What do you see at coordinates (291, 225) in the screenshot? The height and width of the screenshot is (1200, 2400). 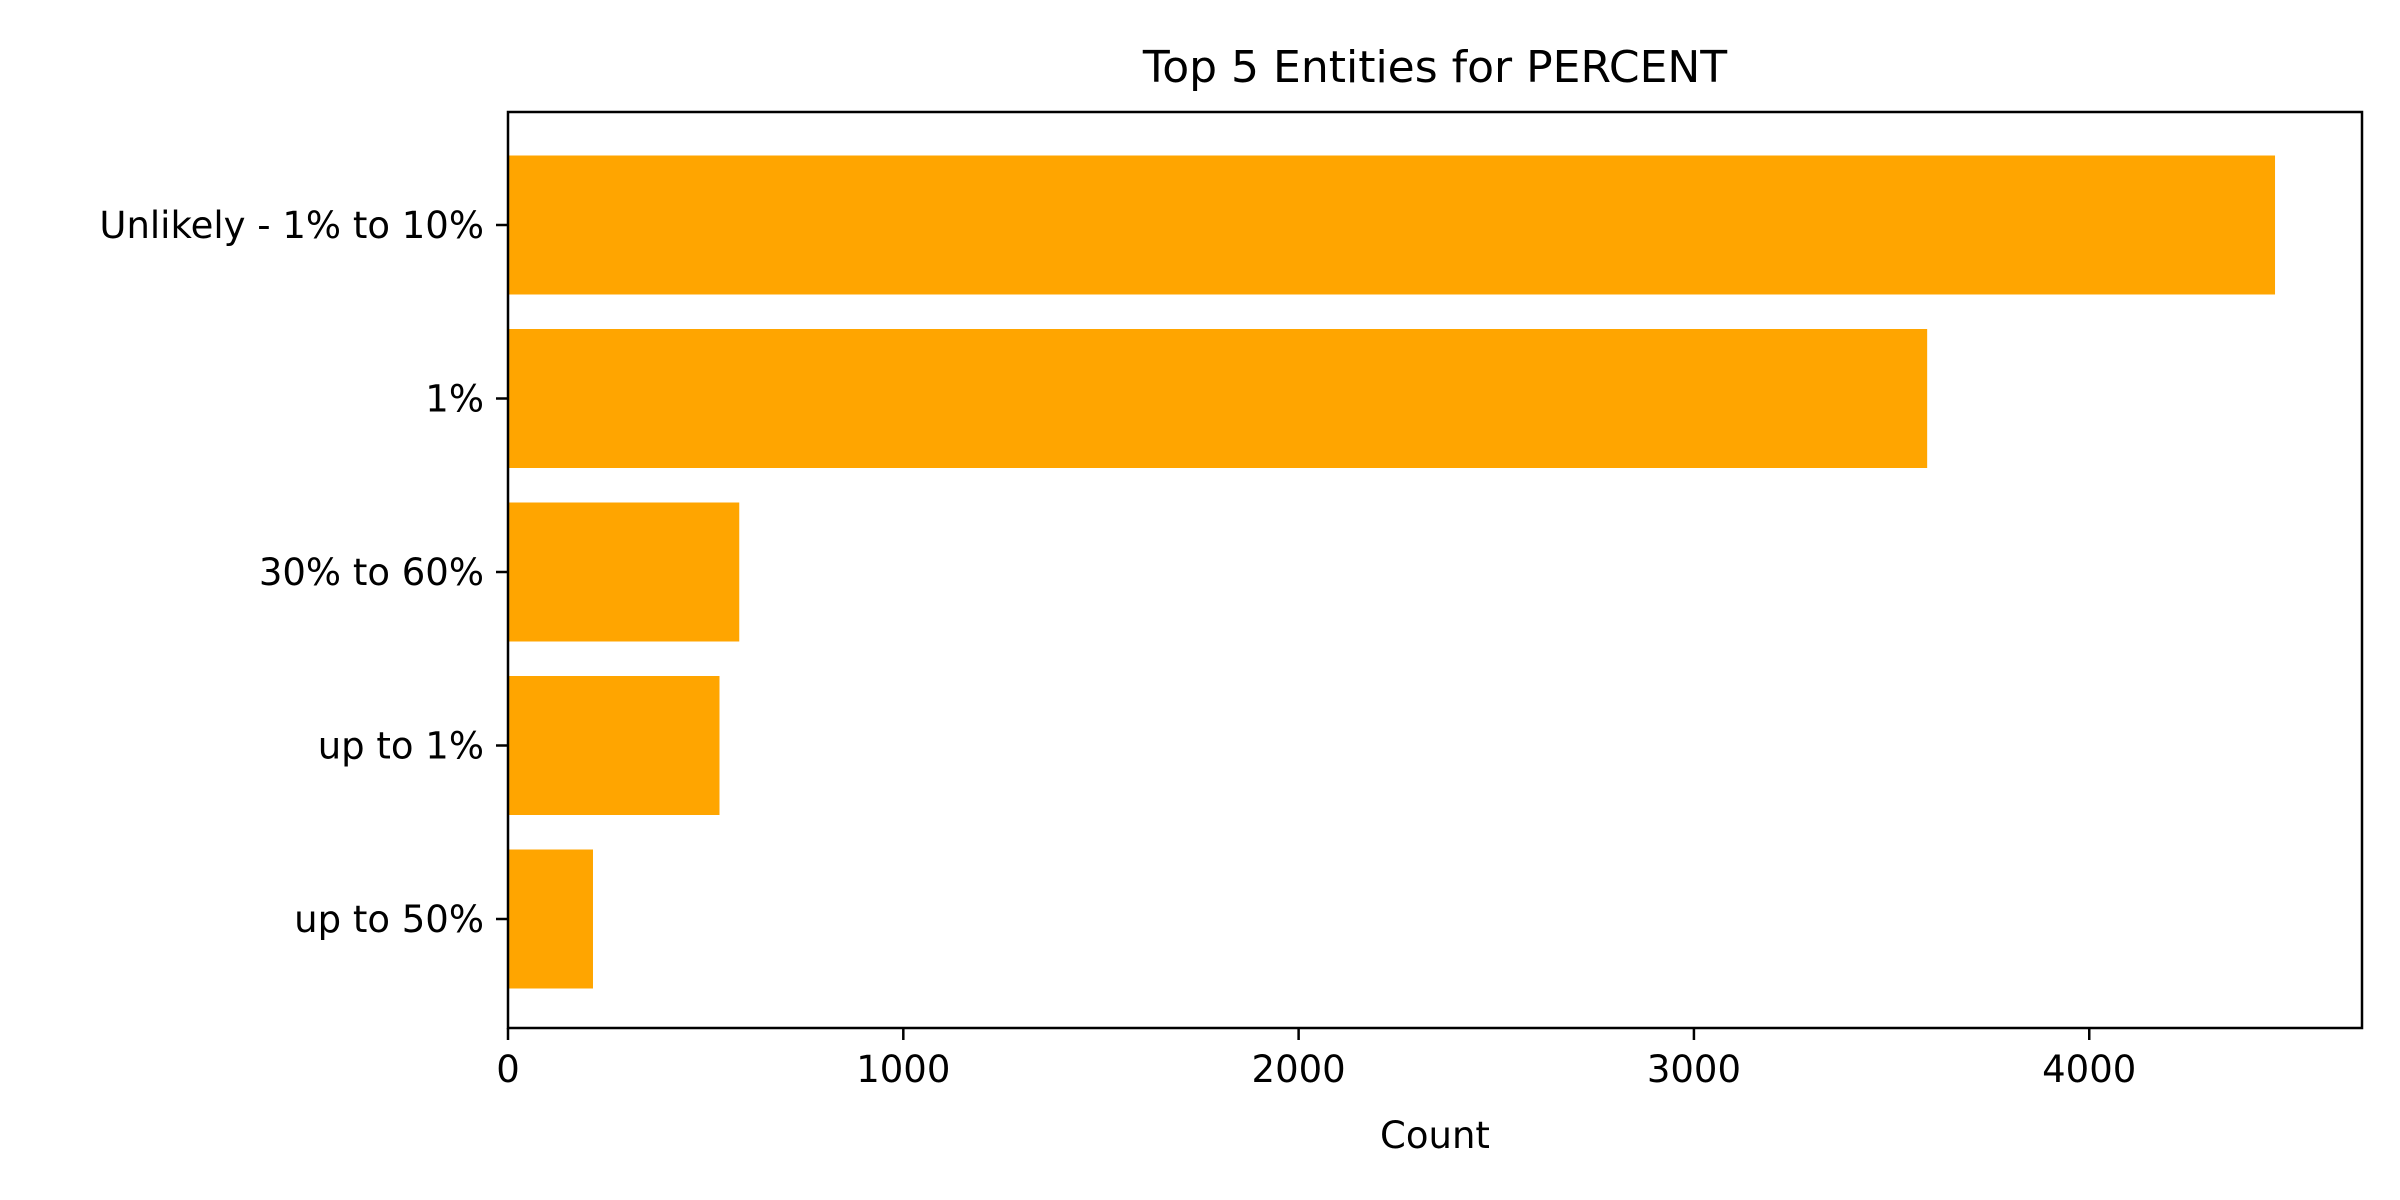 I see `y-tick-label-0: Unlikely - 1% to 10%` at bounding box center [291, 225].